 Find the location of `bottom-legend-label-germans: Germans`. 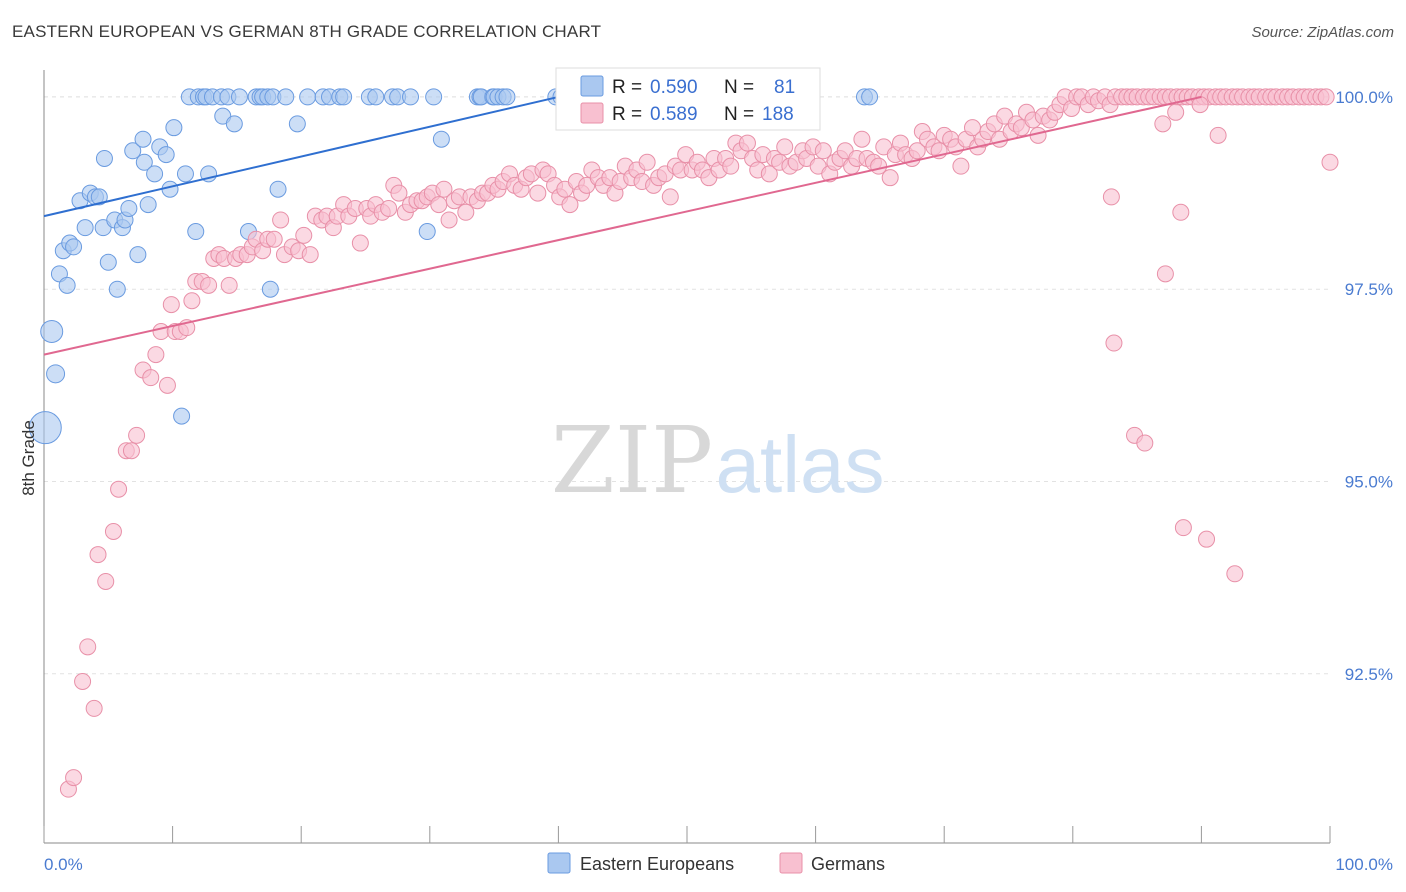

bottom-legend-label-germans: Germans is located at coordinates (848, 864).